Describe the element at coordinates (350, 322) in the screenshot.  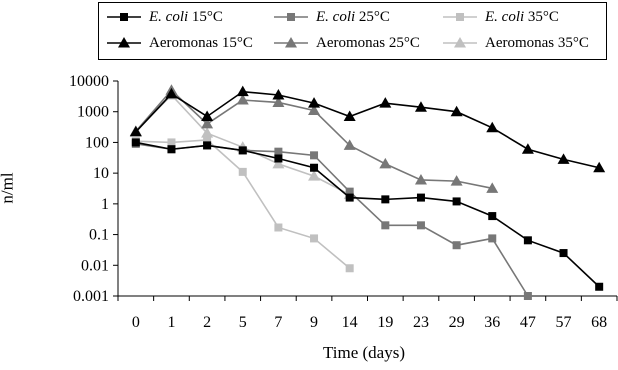
I see `x-tick-label: 14` at that location.